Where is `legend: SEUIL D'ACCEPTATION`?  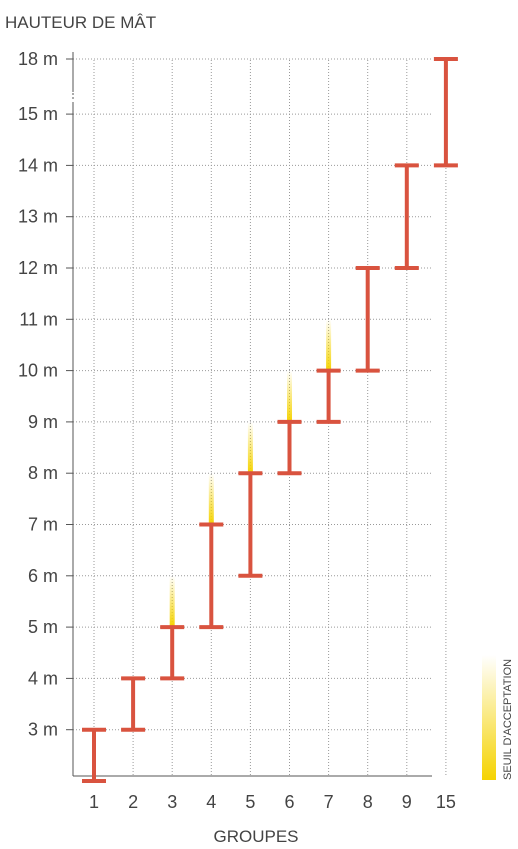 legend: SEUIL D'ACCEPTATION is located at coordinates (498, 717).